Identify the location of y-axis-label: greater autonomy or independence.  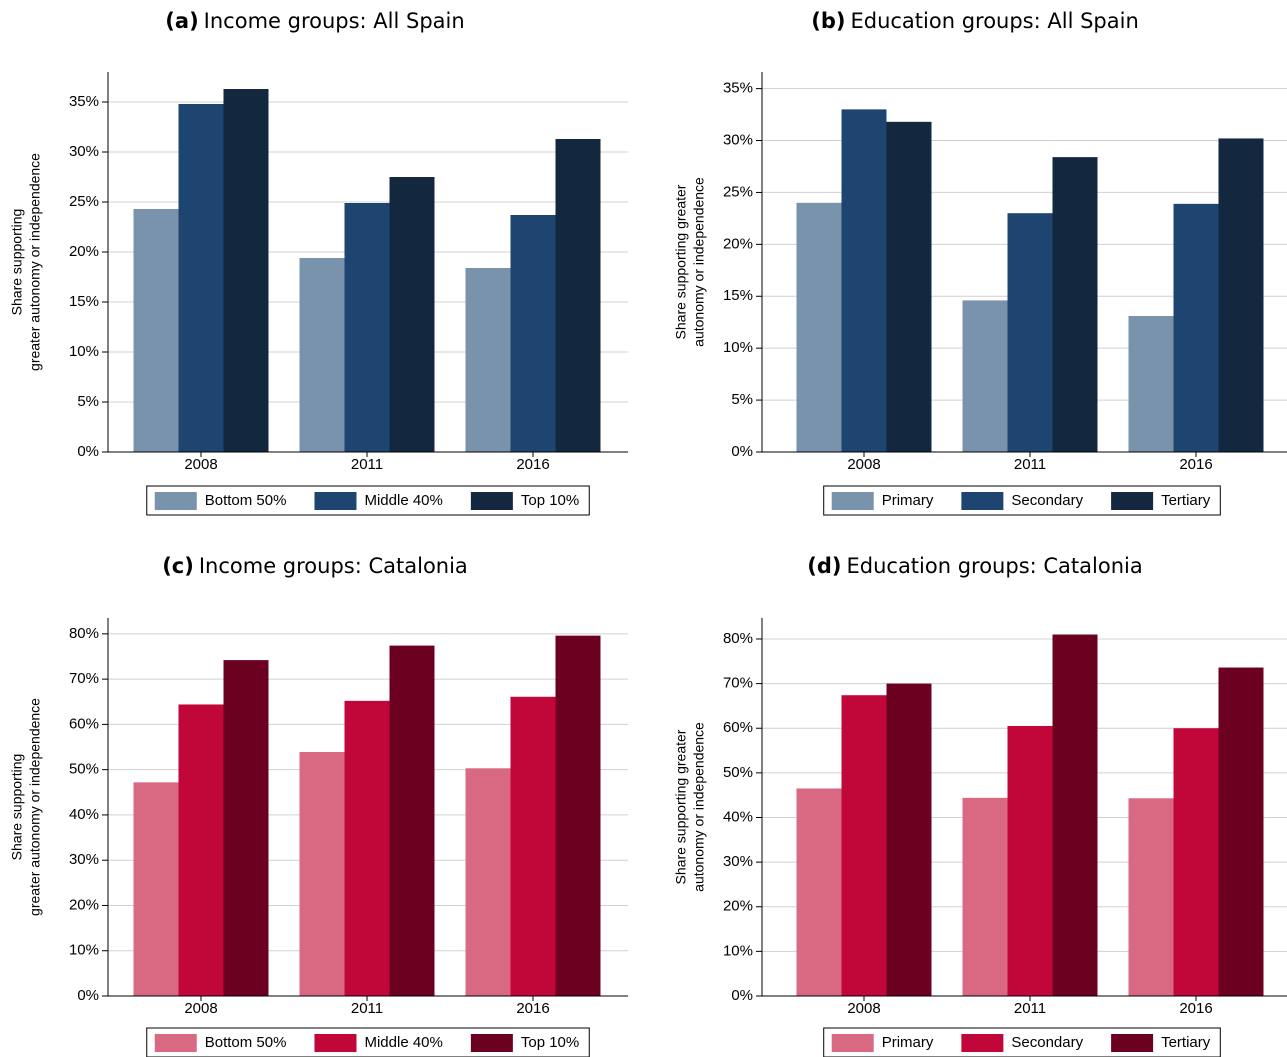
(35, 262).